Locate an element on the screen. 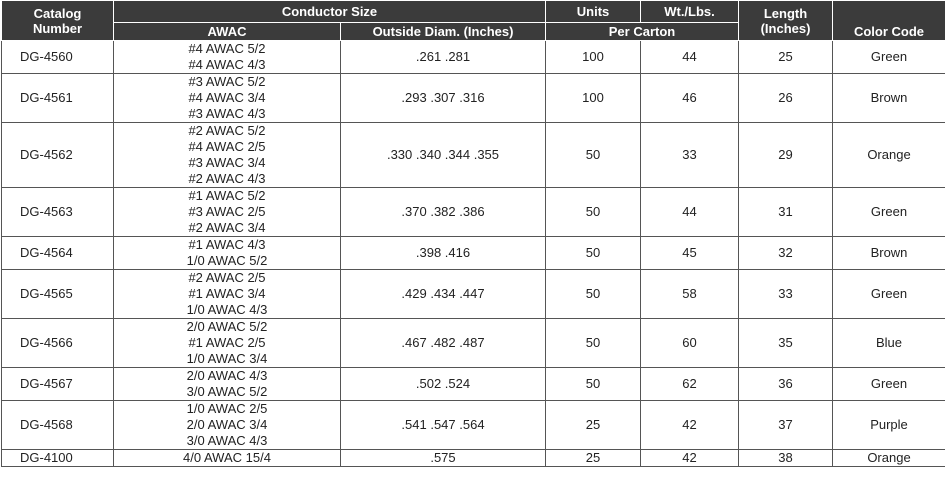 The height and width of the screenshot is (480, 945). length-cell: 38 is located at coordinates (785, 458).